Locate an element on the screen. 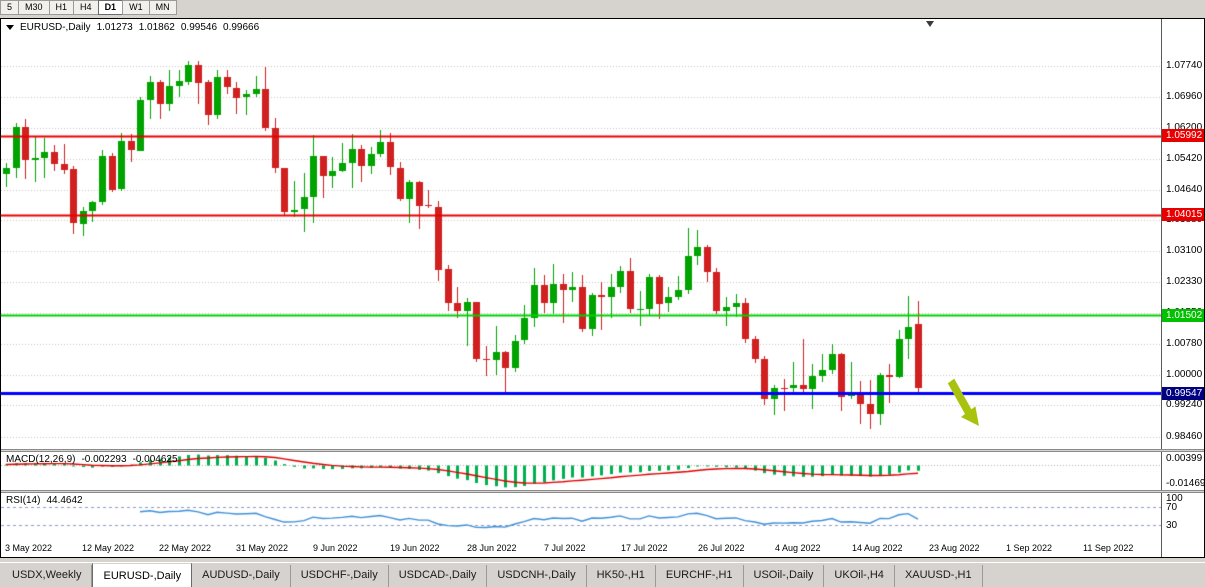 The width and height of the screenshot is (1205, 587). rsi-indicator-chart is located at coordinates (581, 516).